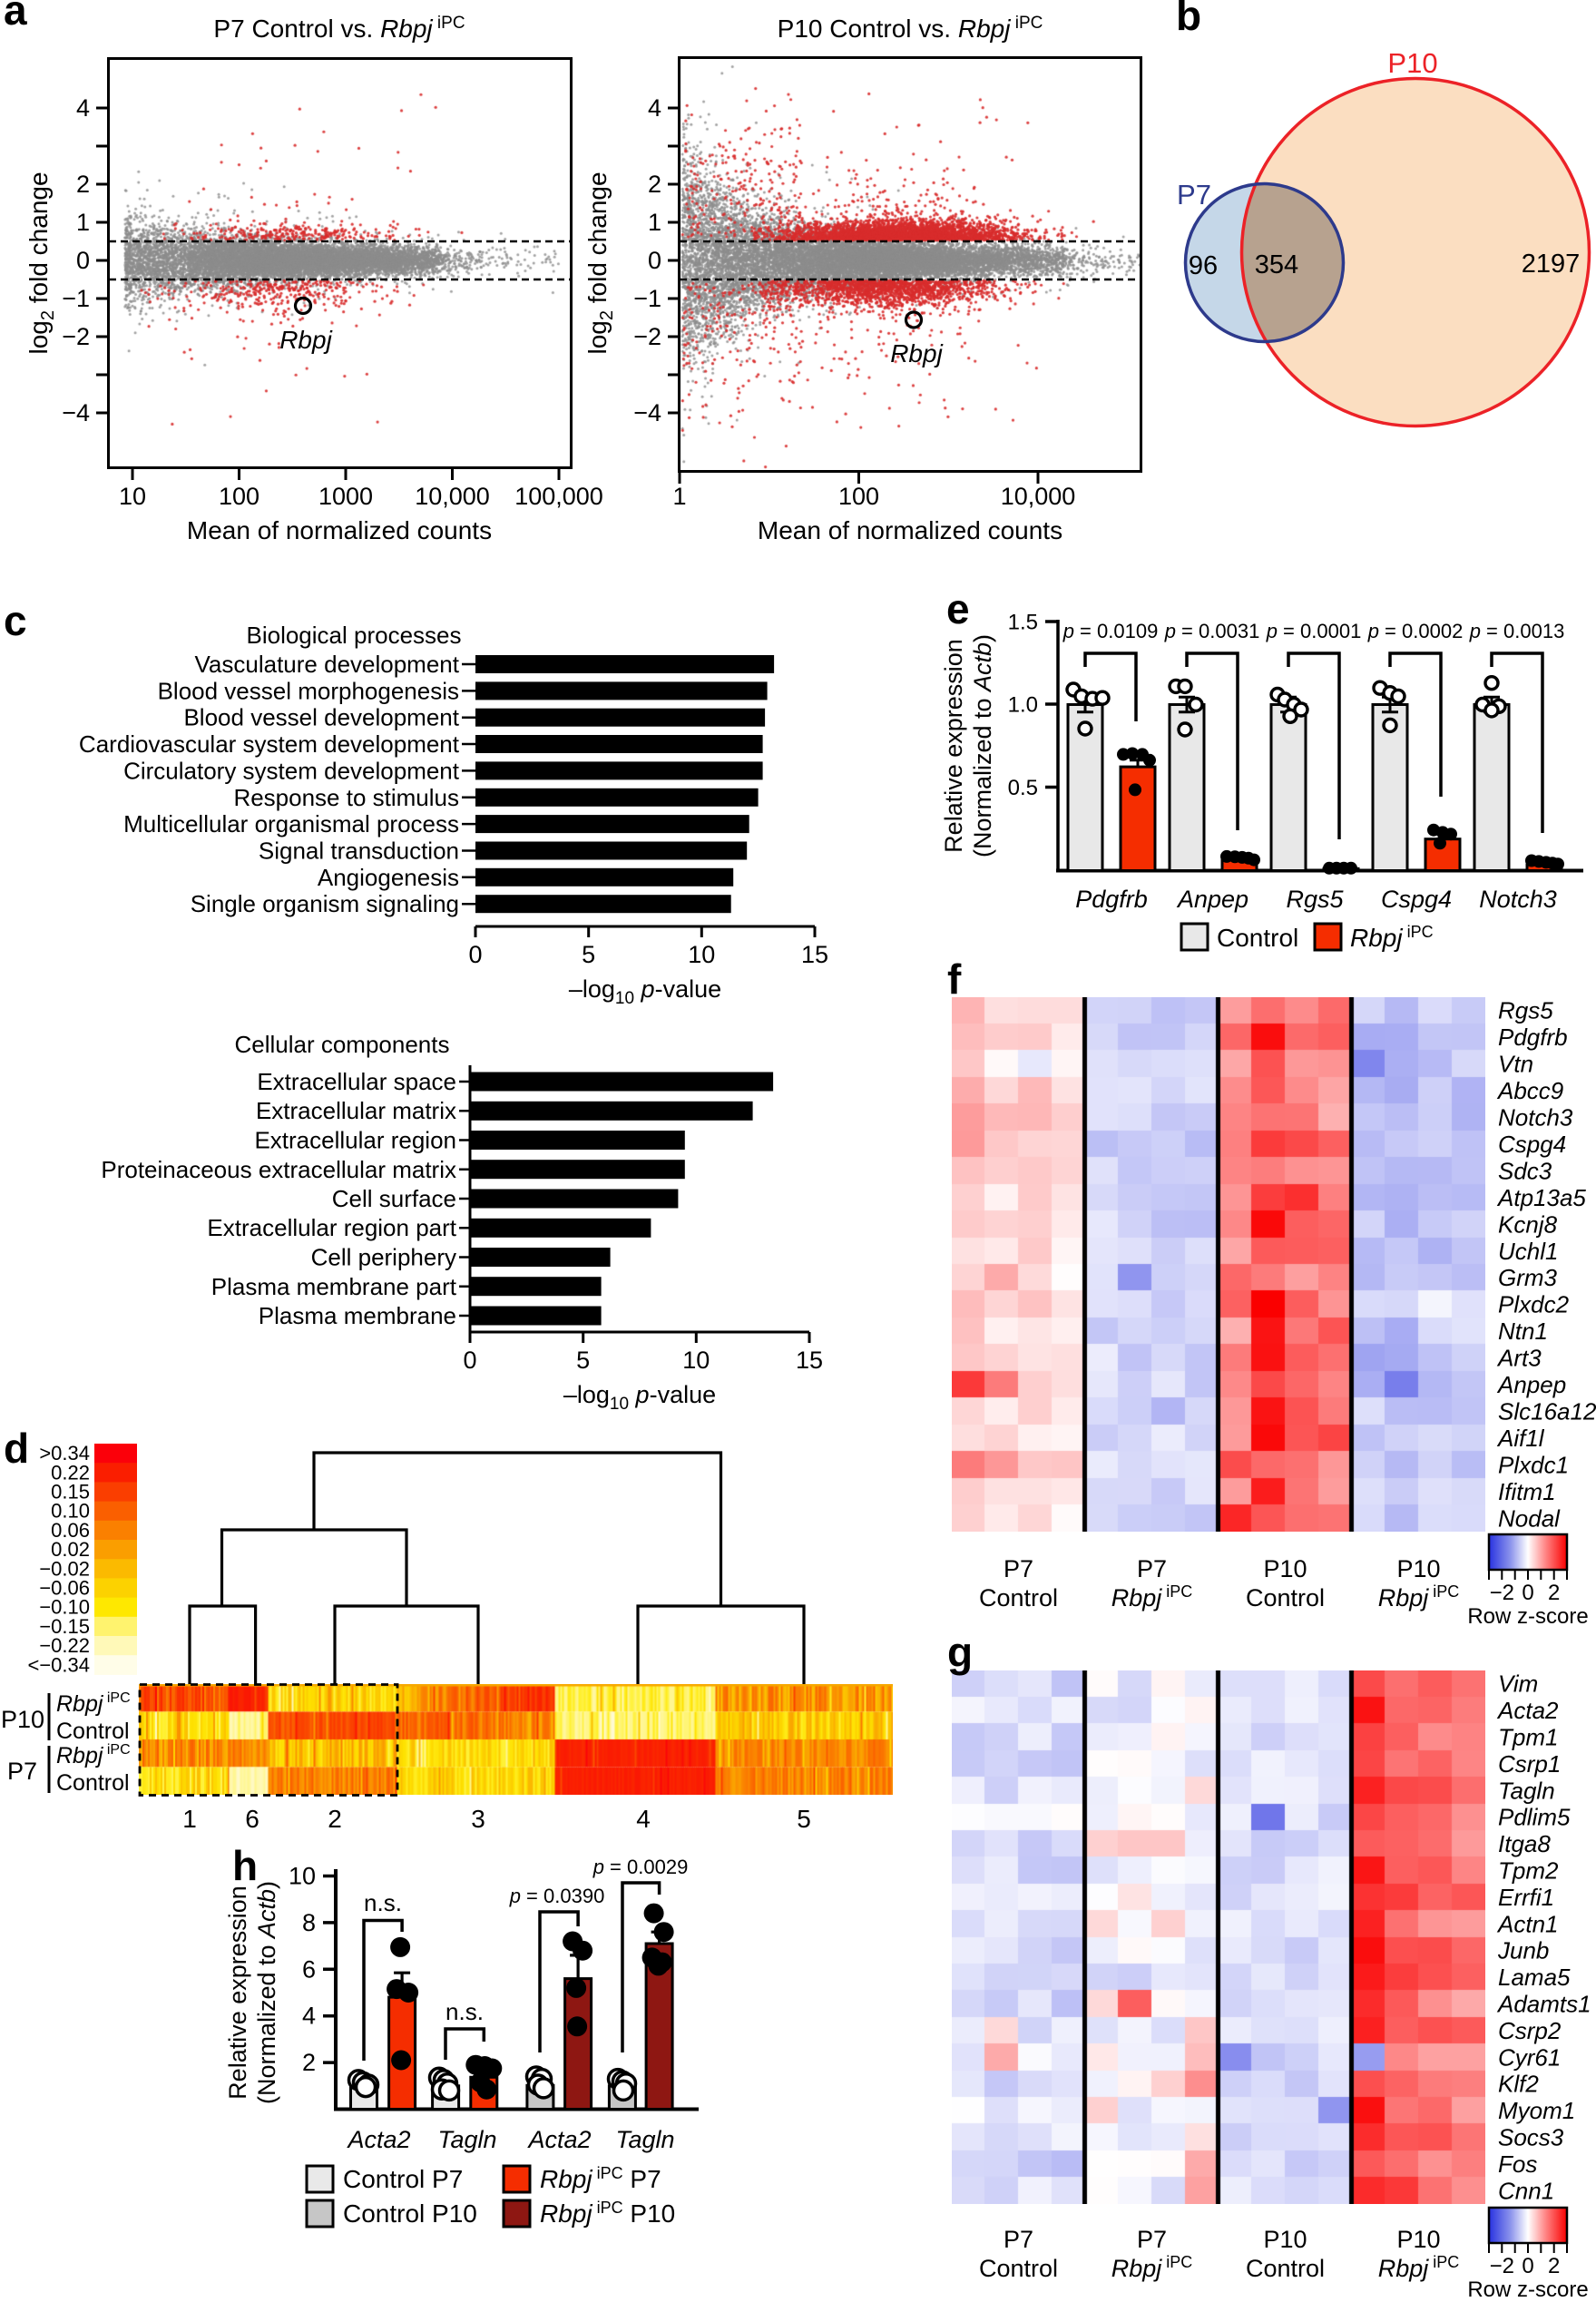 This screenshot has width=1596, height=2302. I want to click on svg-text: Cspg4, so click(1532, 1144).